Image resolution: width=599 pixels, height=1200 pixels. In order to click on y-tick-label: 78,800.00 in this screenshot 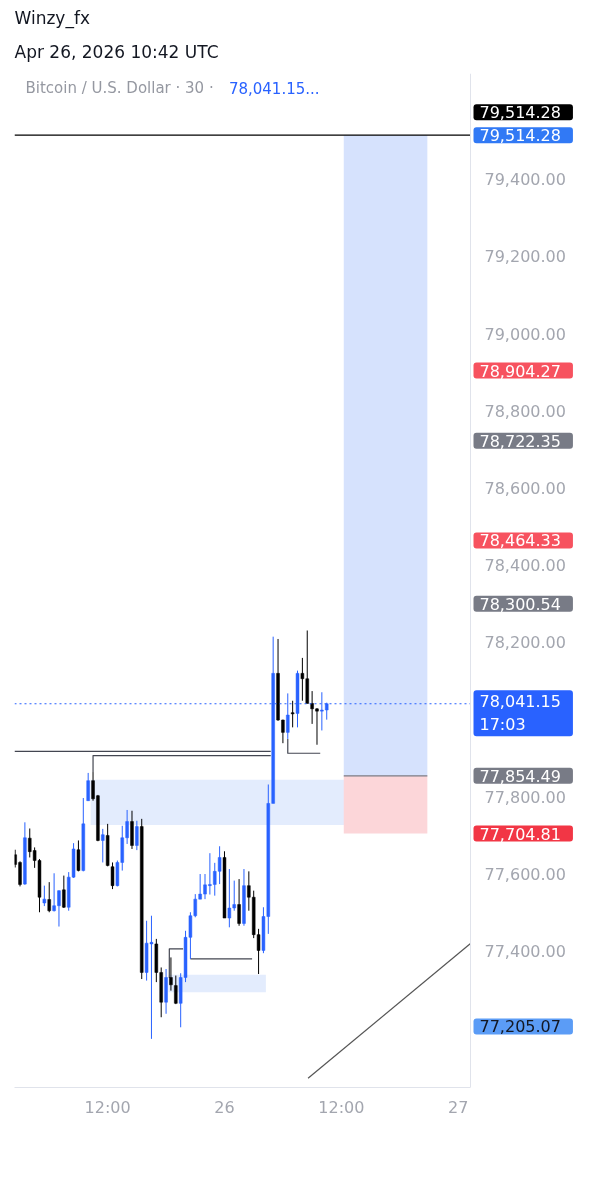, I will do `click(525, 411)`.